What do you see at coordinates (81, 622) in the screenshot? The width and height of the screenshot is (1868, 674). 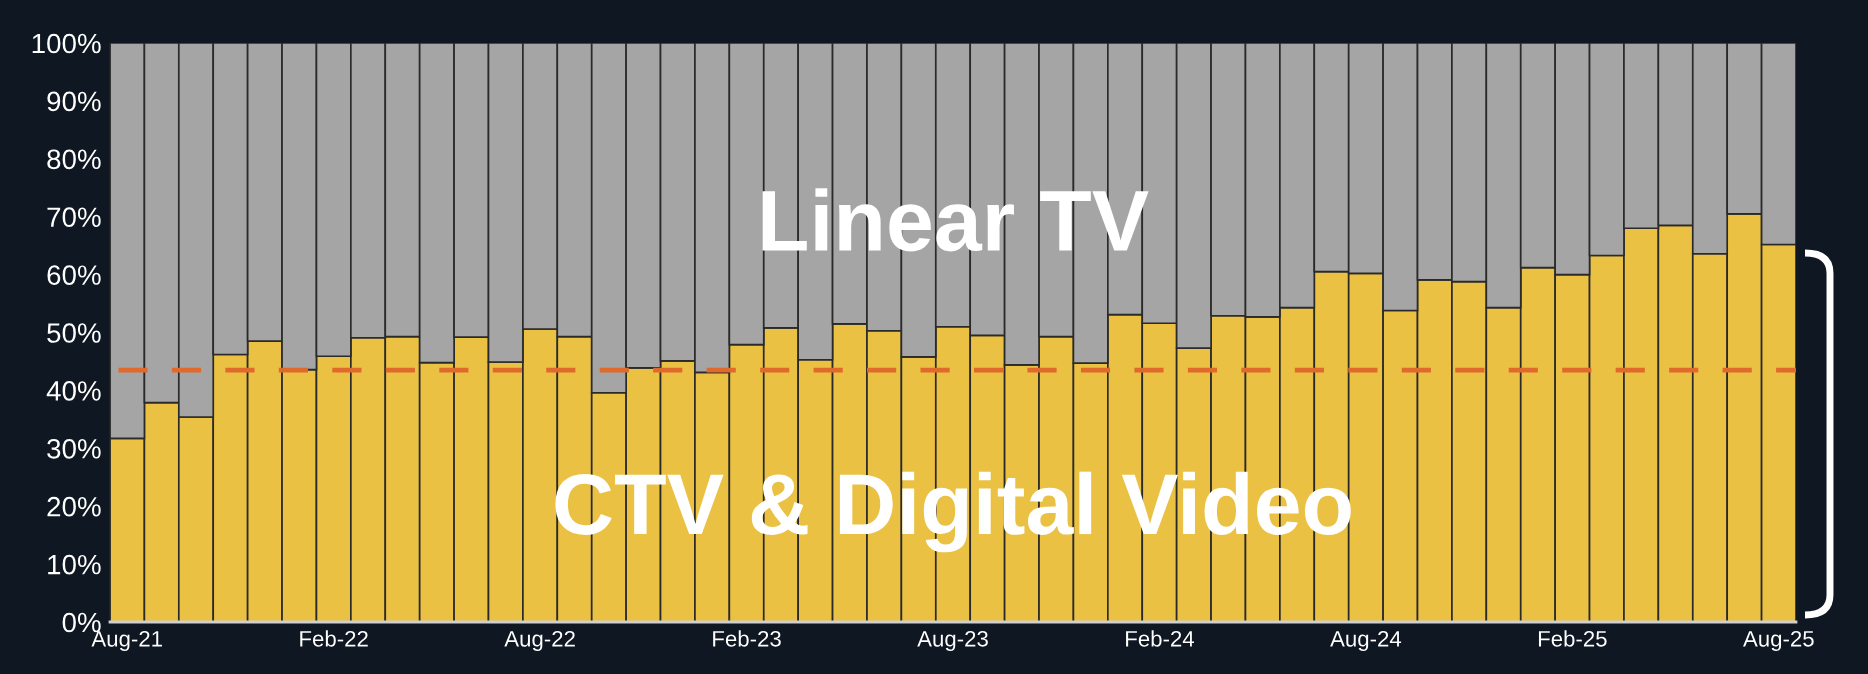 I see `y-tick-label: 0%` at bounding box center [81, 622].